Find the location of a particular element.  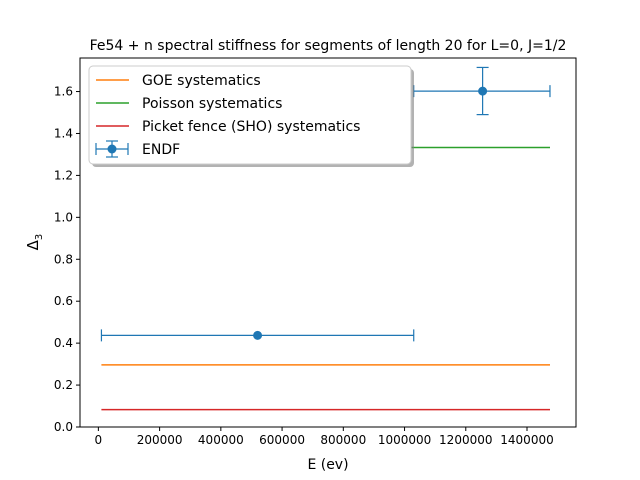

y-tick-label: 1.2 is located at coordinates (63, 175).